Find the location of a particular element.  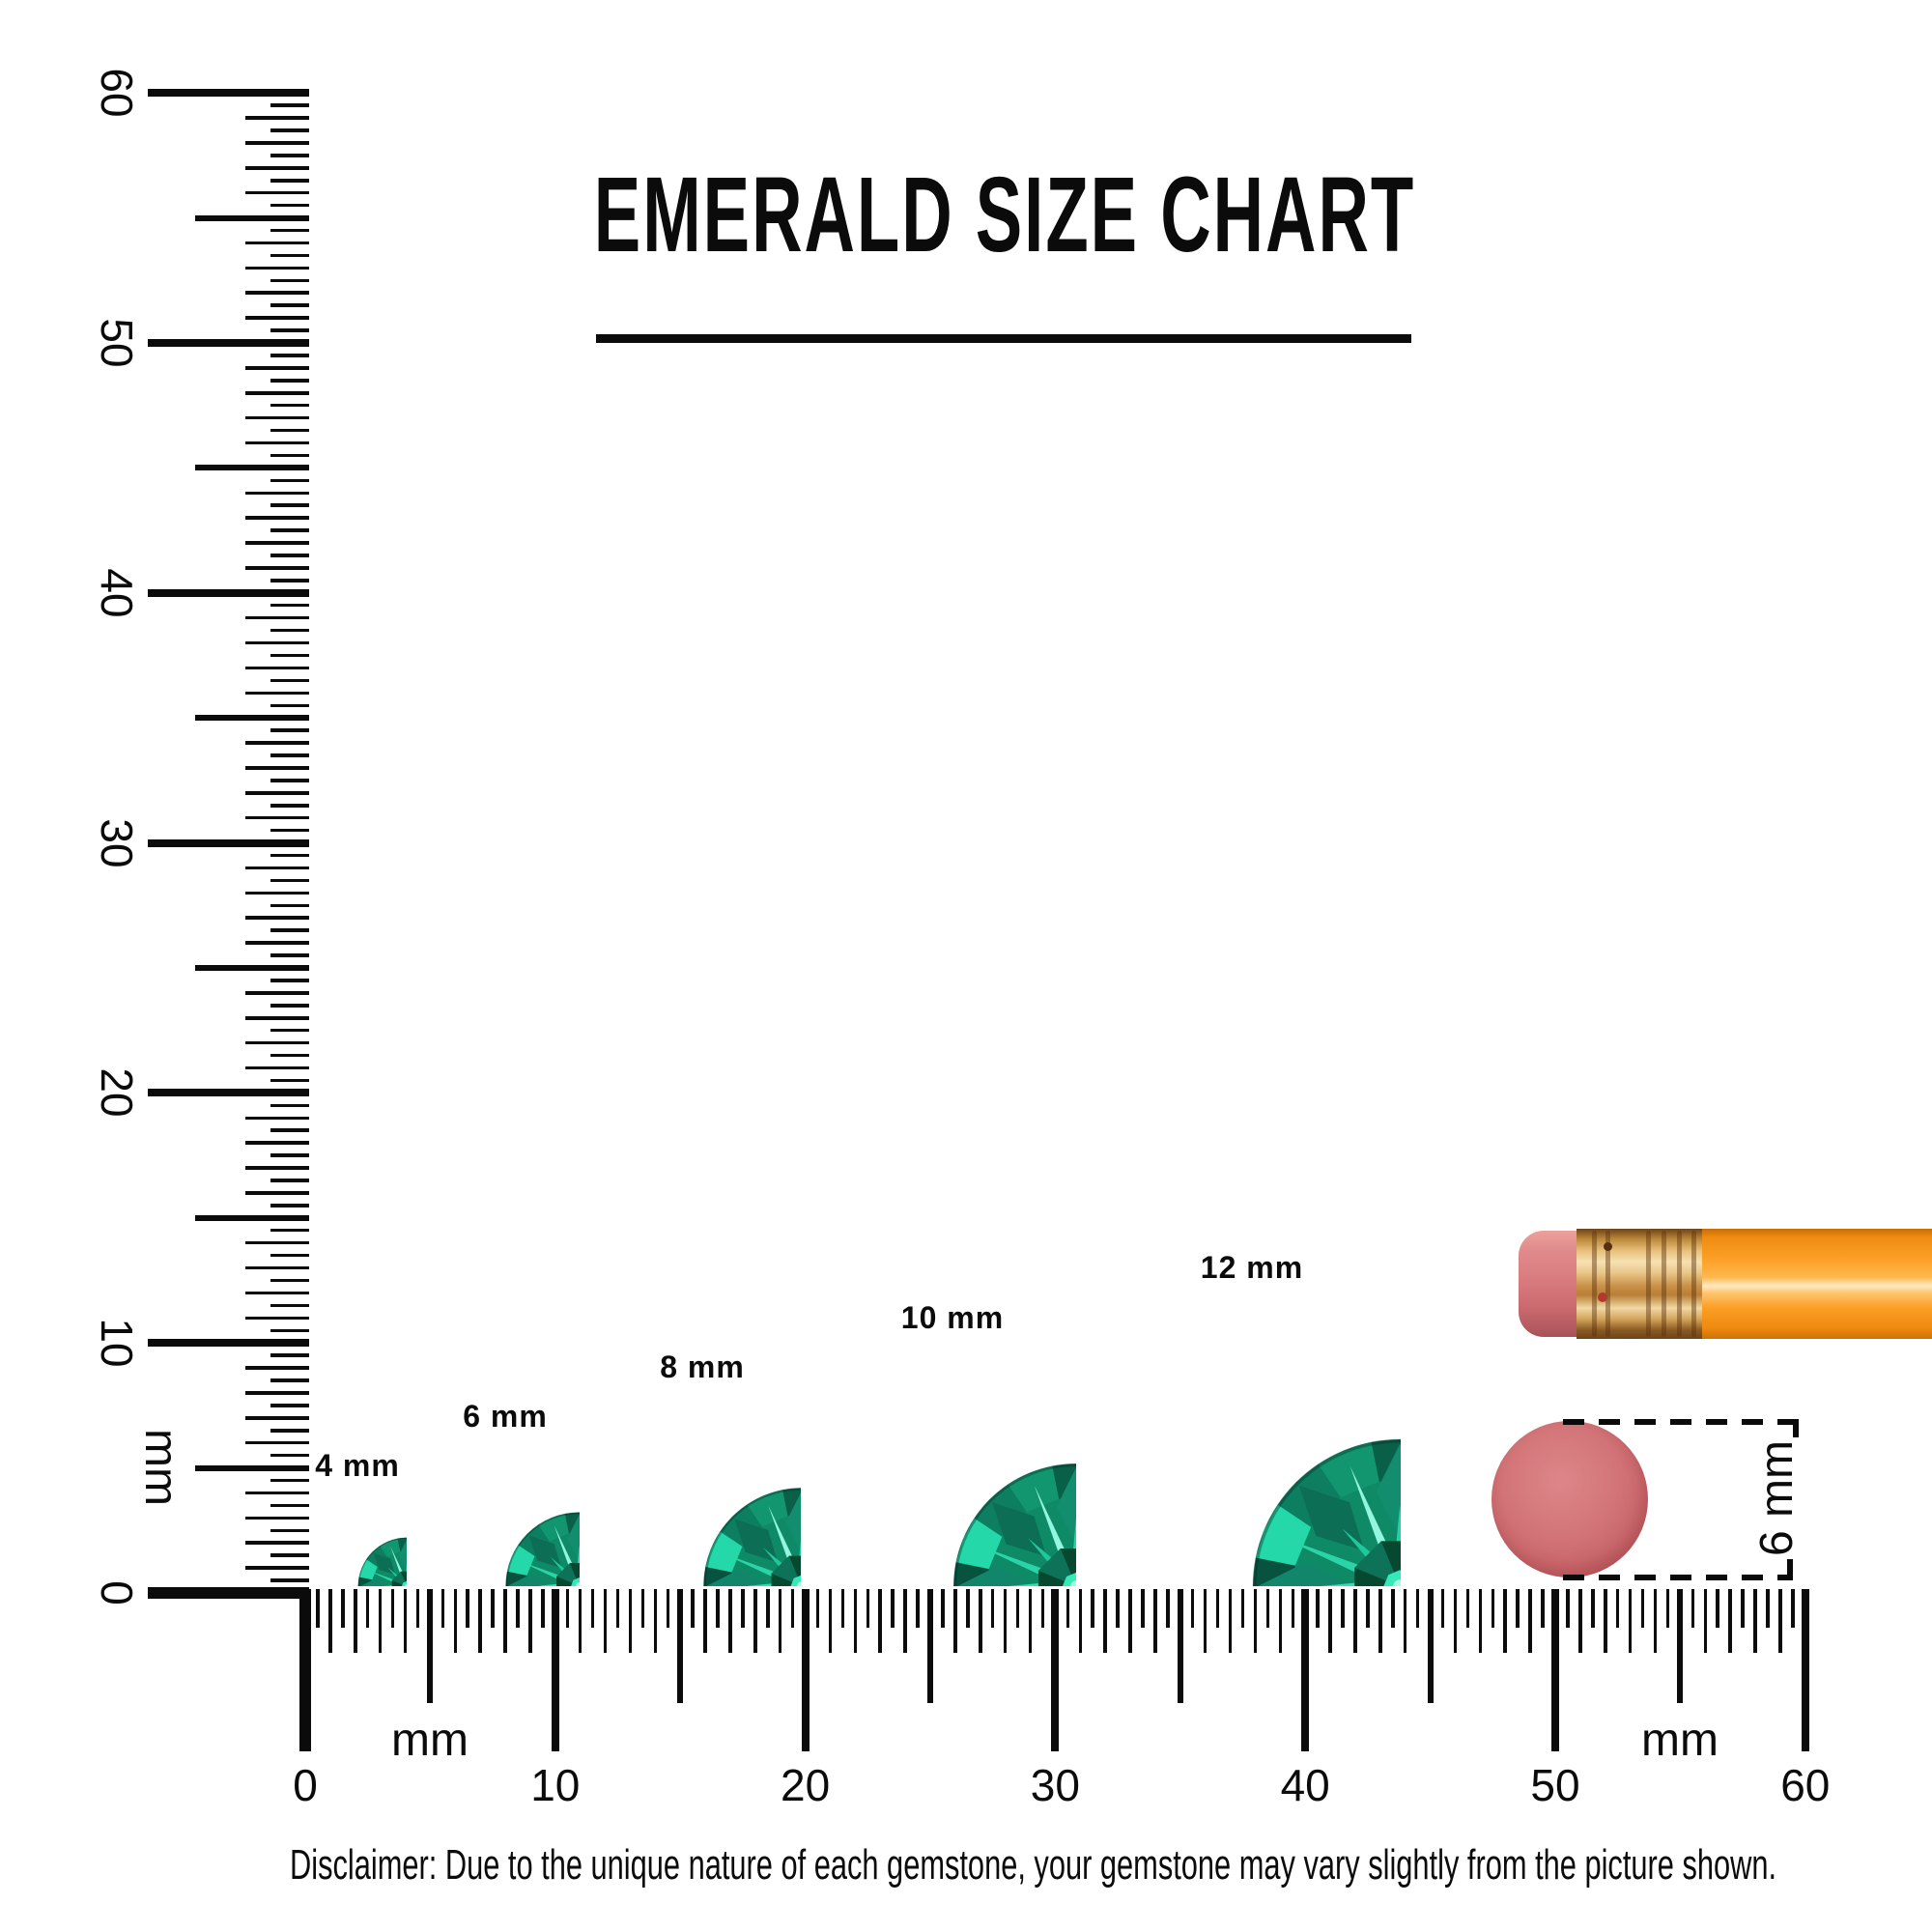

measure-dash-top is located at coordinates (1681, 1422).